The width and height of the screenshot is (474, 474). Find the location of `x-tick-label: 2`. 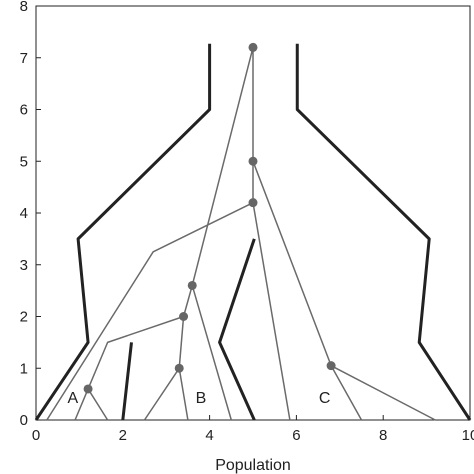

x-tick-label: 2 is located at coordinates (123, 435).